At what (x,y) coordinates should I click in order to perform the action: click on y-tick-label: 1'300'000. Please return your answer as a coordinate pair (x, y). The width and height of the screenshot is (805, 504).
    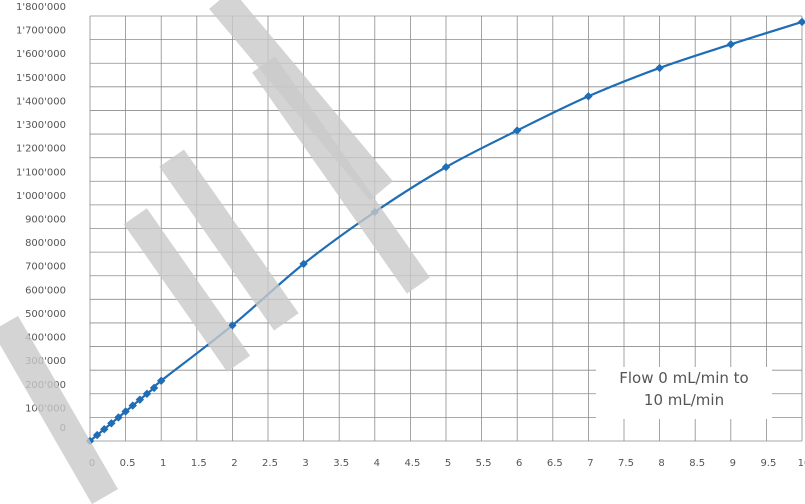
    Looking at the image, I should click on (41, 125).